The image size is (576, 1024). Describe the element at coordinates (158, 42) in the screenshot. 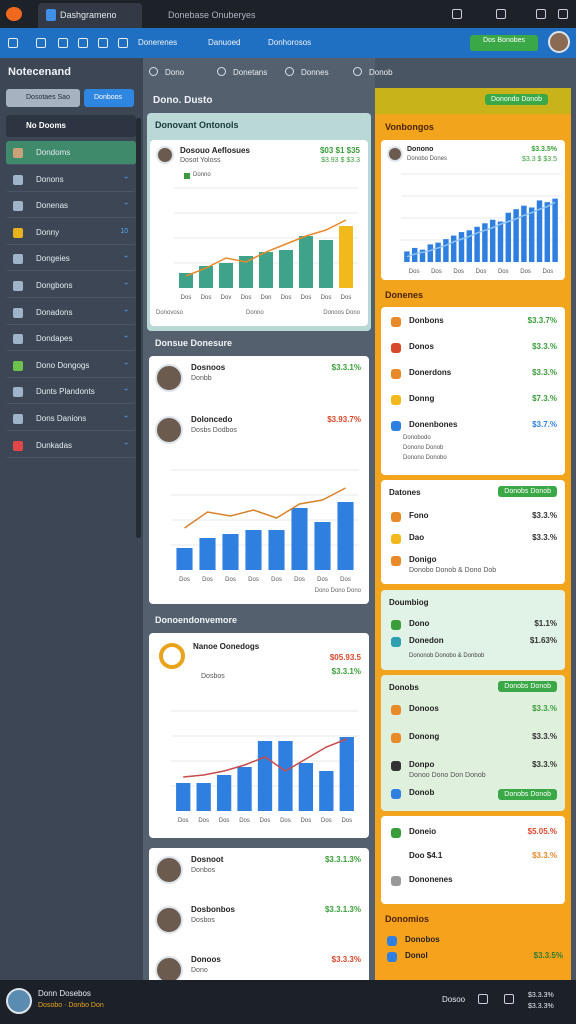

I see `toolbar-item: Donerenes` at that location.